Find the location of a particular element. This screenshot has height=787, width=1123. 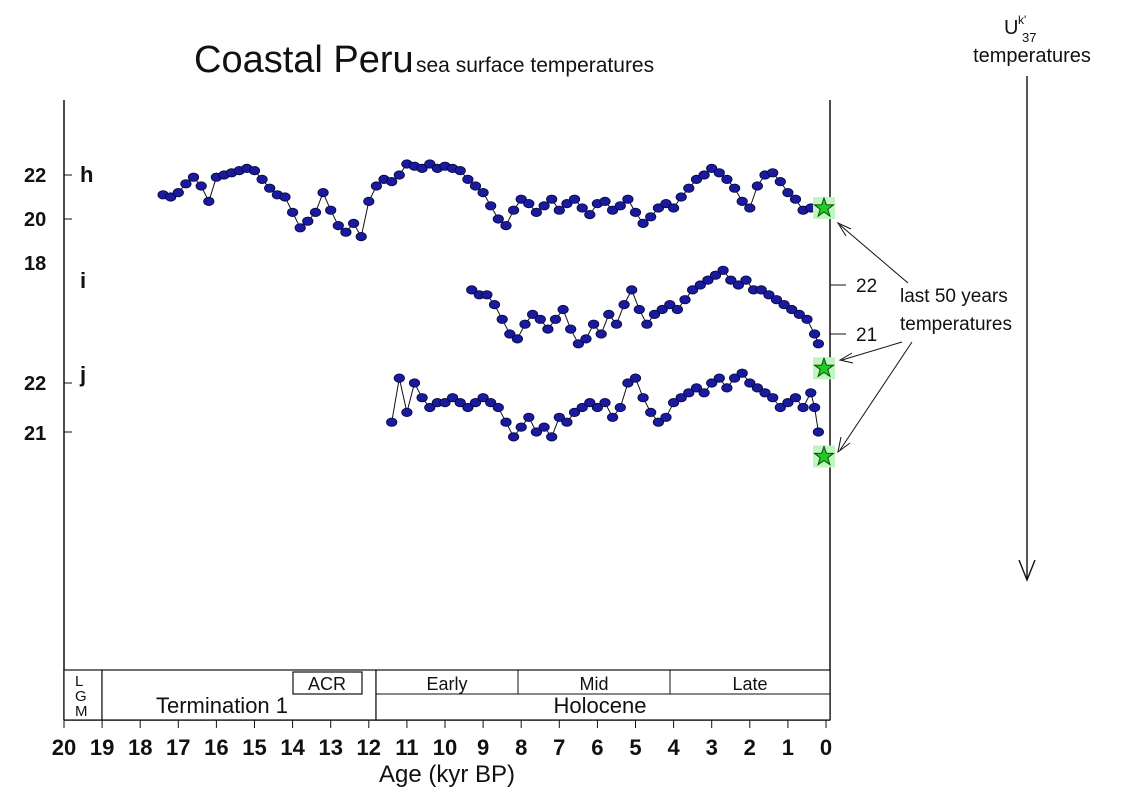

xtick-label-6: 6 is located at coordinates (597, 747).